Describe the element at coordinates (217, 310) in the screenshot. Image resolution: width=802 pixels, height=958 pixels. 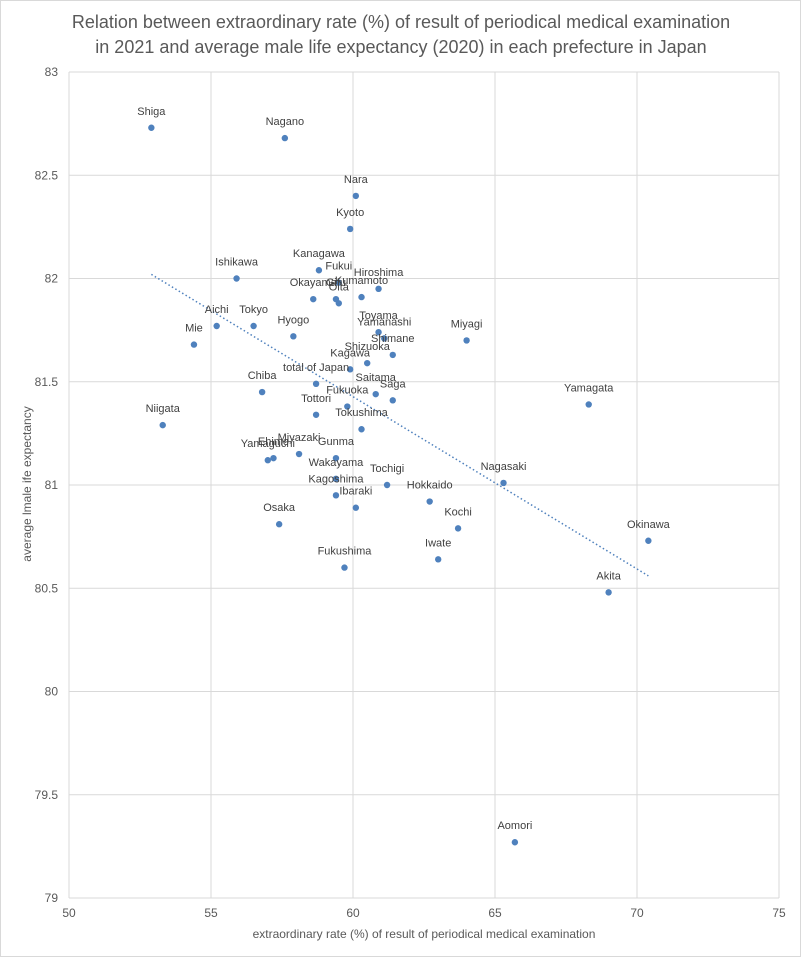
I see `data-point-label: Aichi` at that location.